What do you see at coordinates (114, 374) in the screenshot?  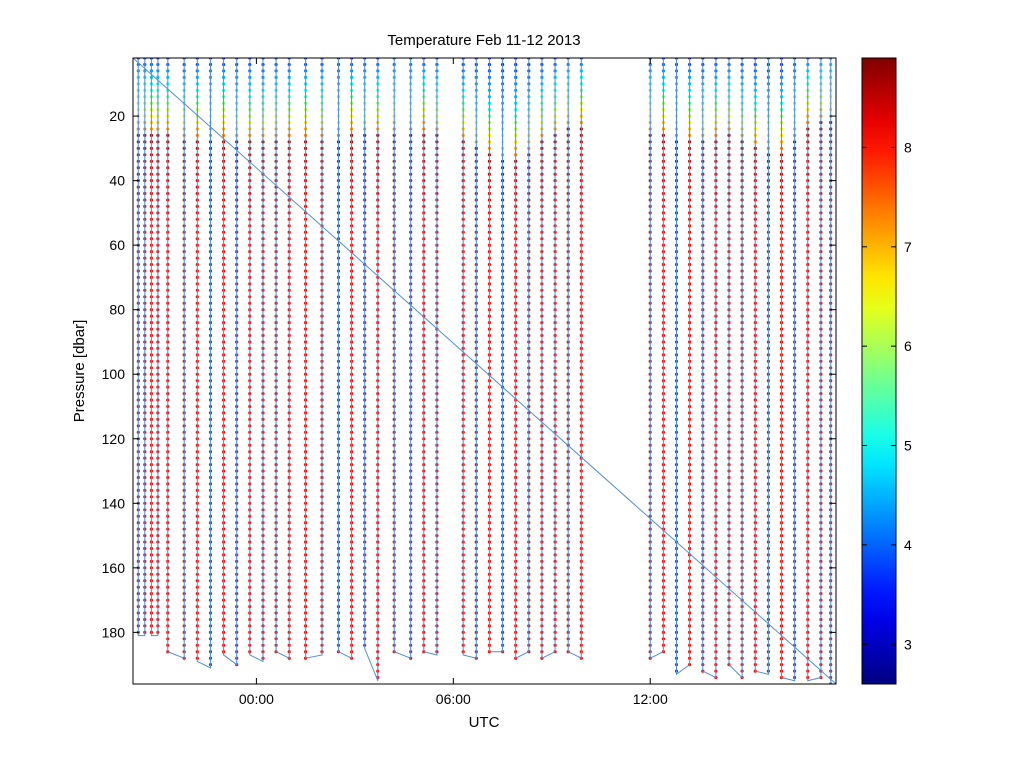 I see `y-tick-label: 100` at bounding box center [114, 374].